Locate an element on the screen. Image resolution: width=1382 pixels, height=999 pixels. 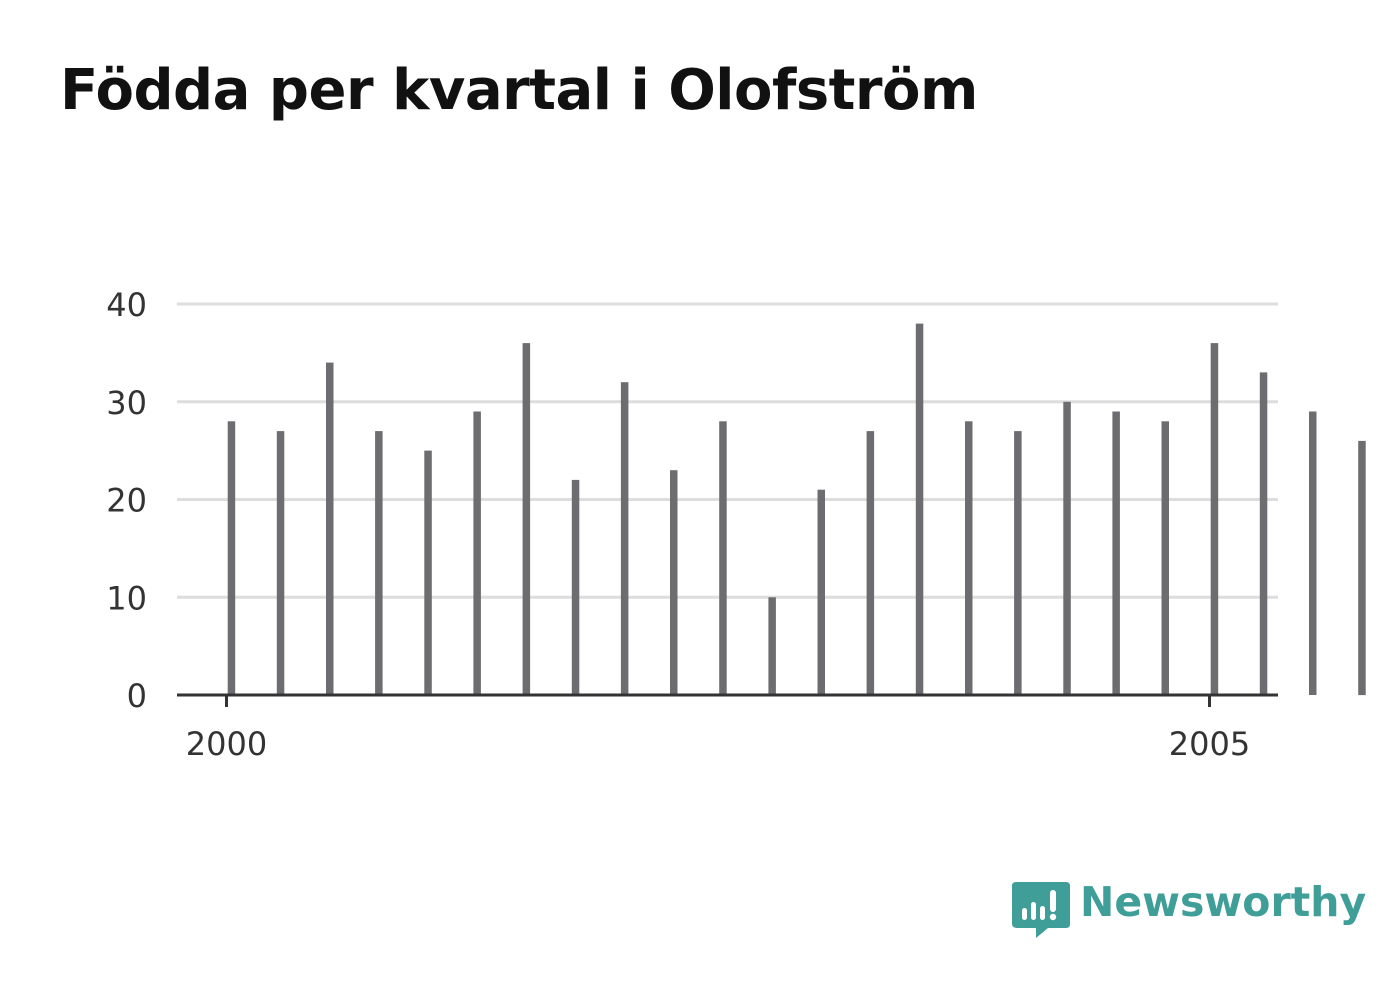
y-tick-label: 40 is located at coordinates (126, 305).